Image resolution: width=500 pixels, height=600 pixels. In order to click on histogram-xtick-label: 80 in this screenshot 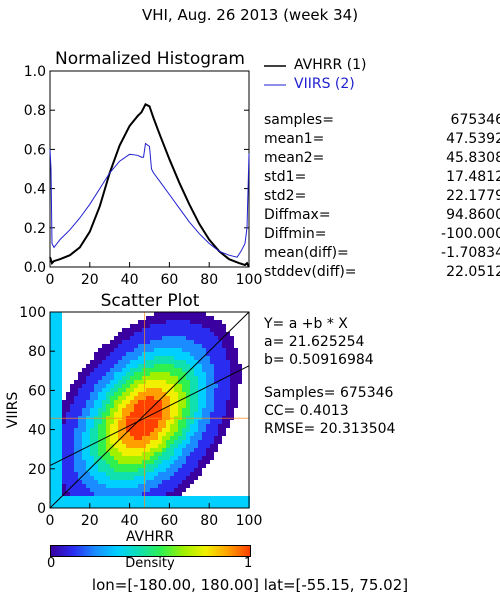, I will do `click(209, 280)`.